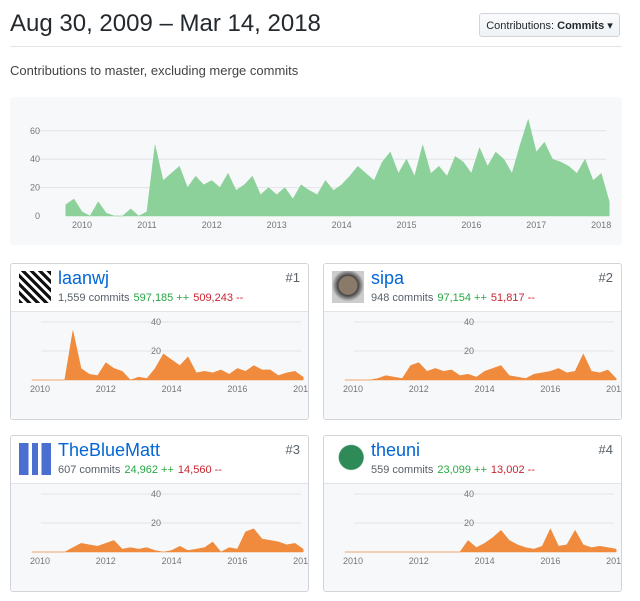  I want to click on x-tick-label: 2013, so click(277, 225).